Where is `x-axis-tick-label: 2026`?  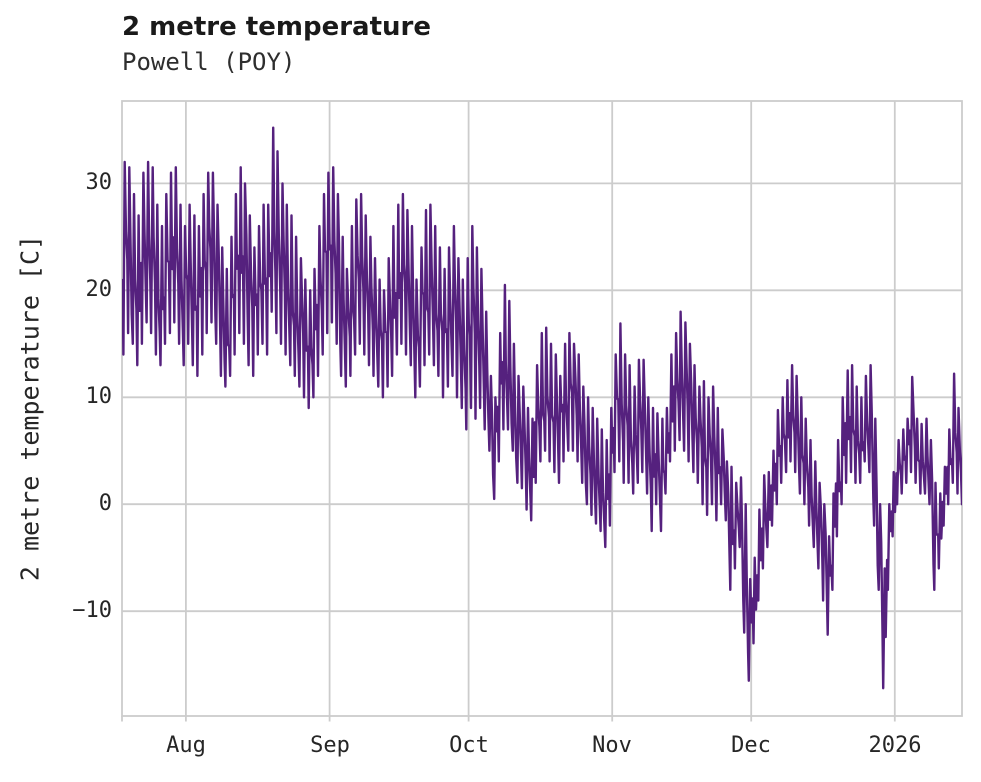
x-axis-tick-label: 2026 is located at coordinates (895, 745).